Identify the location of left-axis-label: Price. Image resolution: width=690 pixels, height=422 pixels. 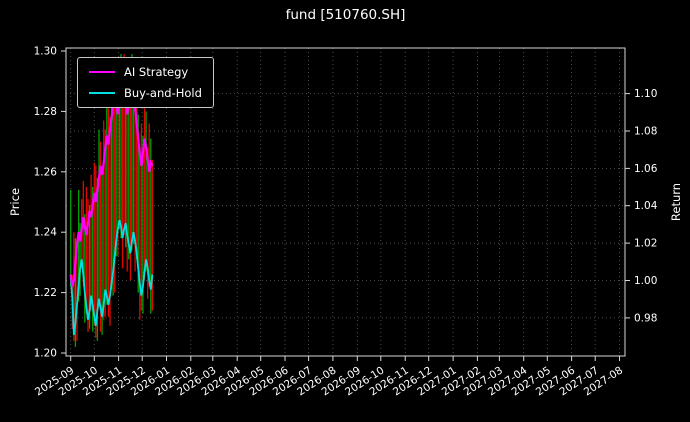
(15, 202).